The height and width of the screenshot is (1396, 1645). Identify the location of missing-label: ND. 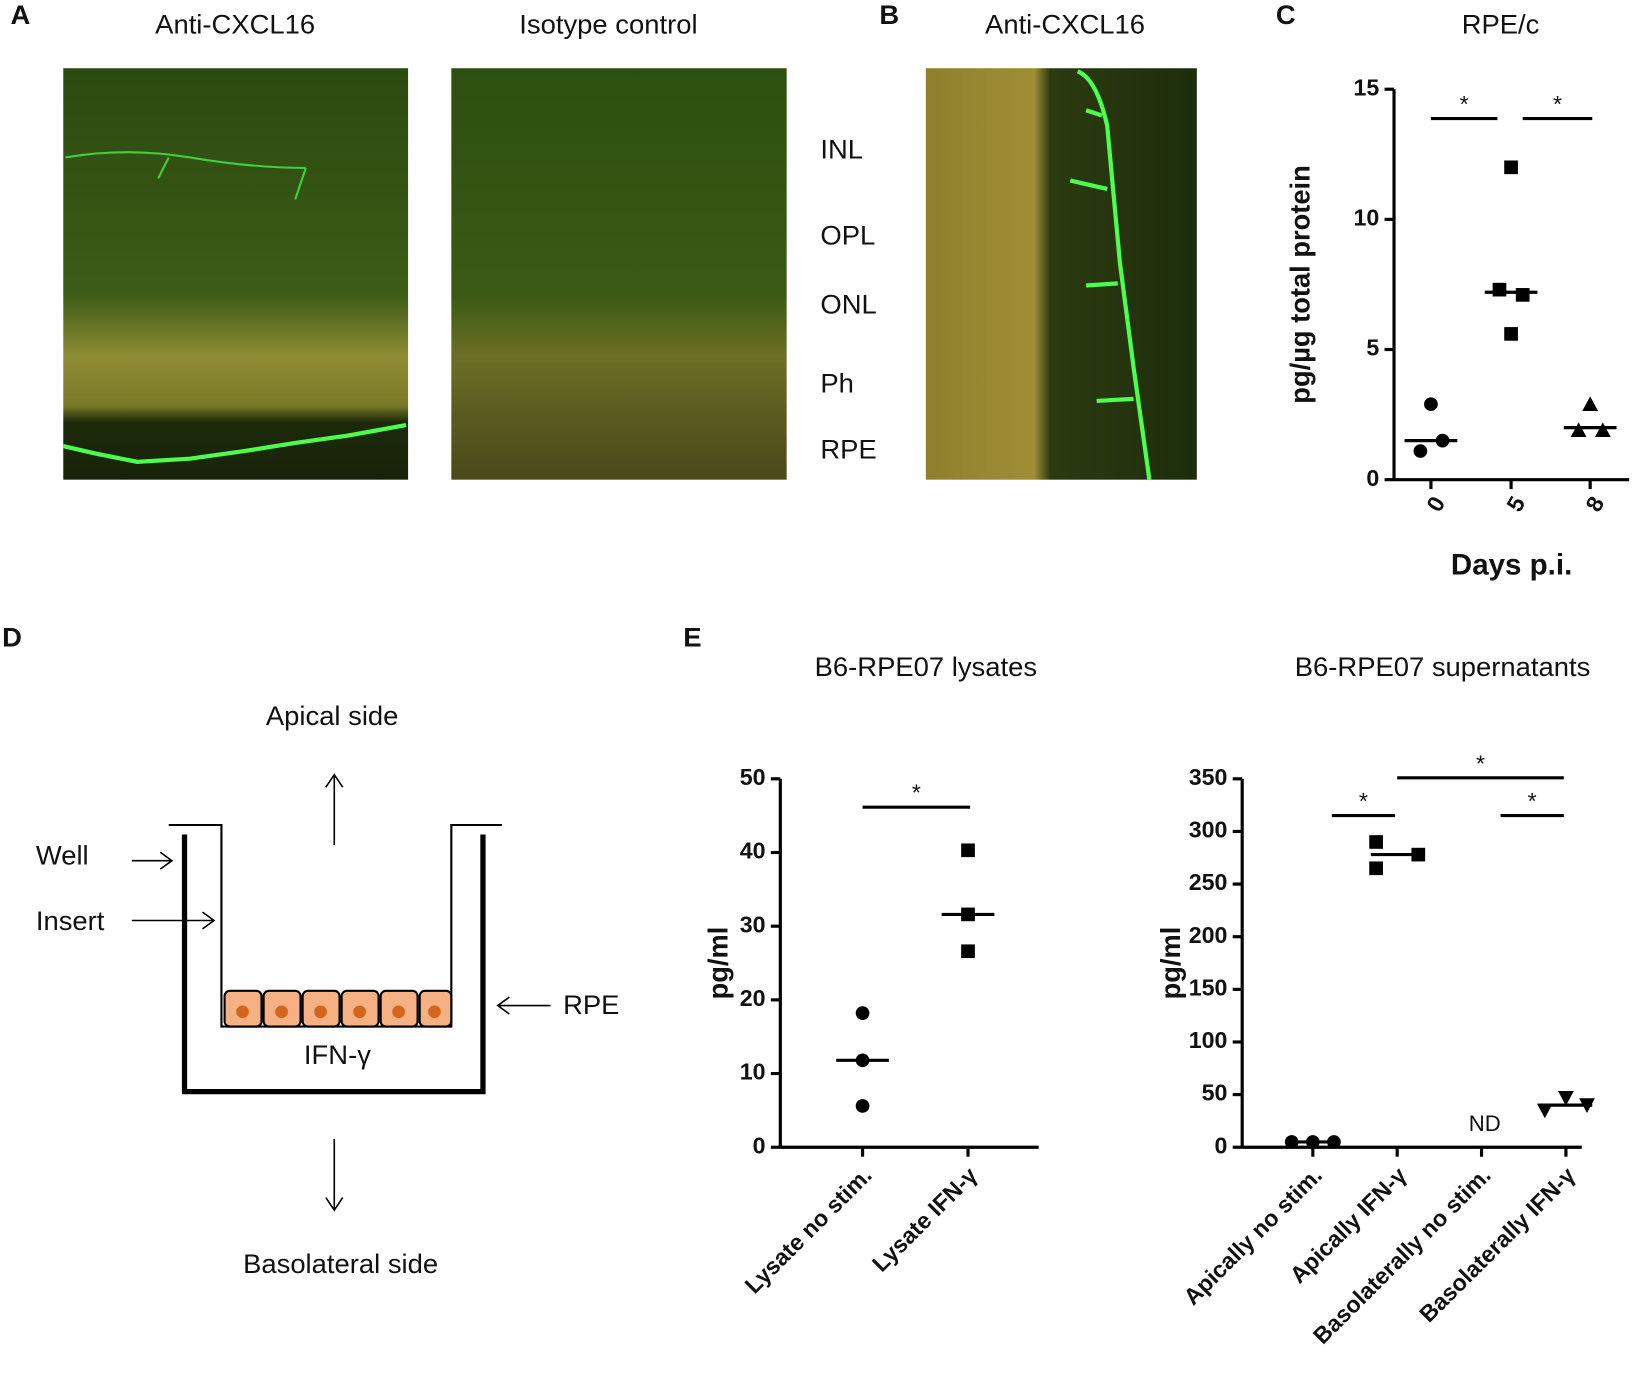
(1485, 1123).